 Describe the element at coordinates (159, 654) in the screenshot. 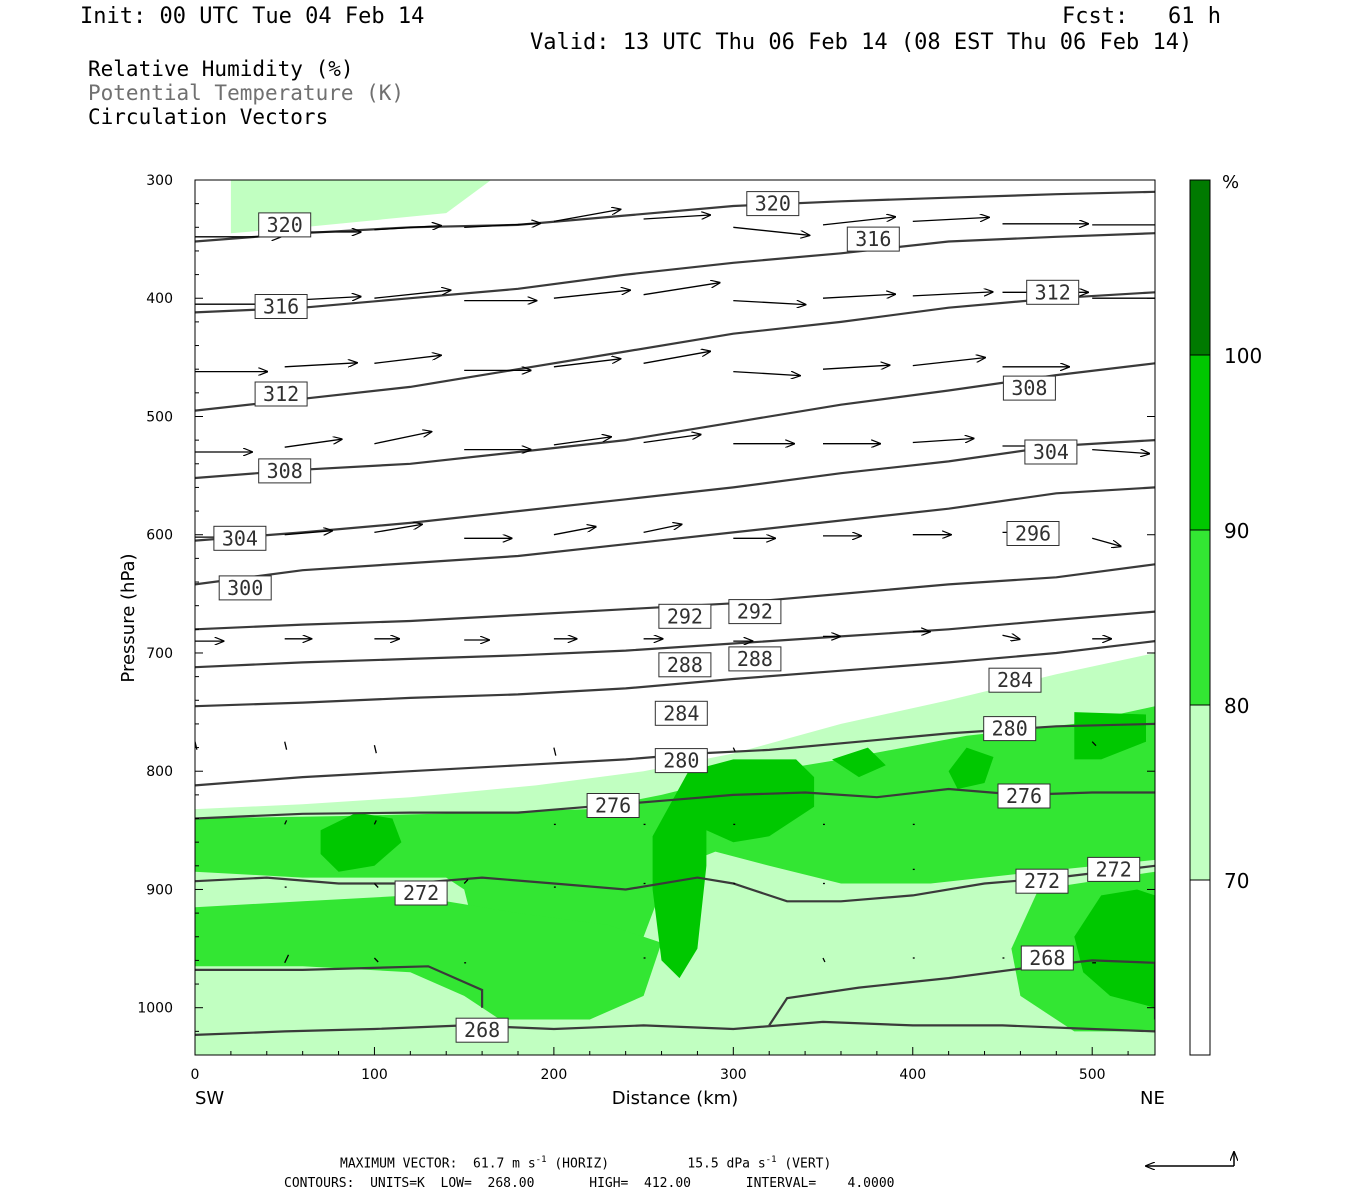

I see `y-tick-label: 700` at that location.